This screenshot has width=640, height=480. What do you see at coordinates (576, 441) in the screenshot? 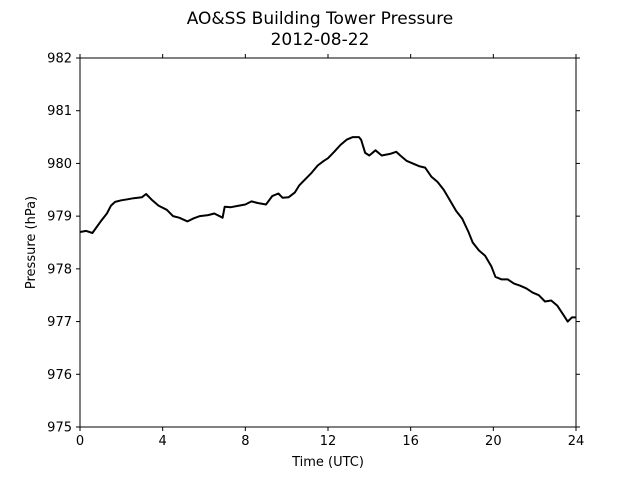
I see `x-tick-label: 24` at bounding box center [576, 441].